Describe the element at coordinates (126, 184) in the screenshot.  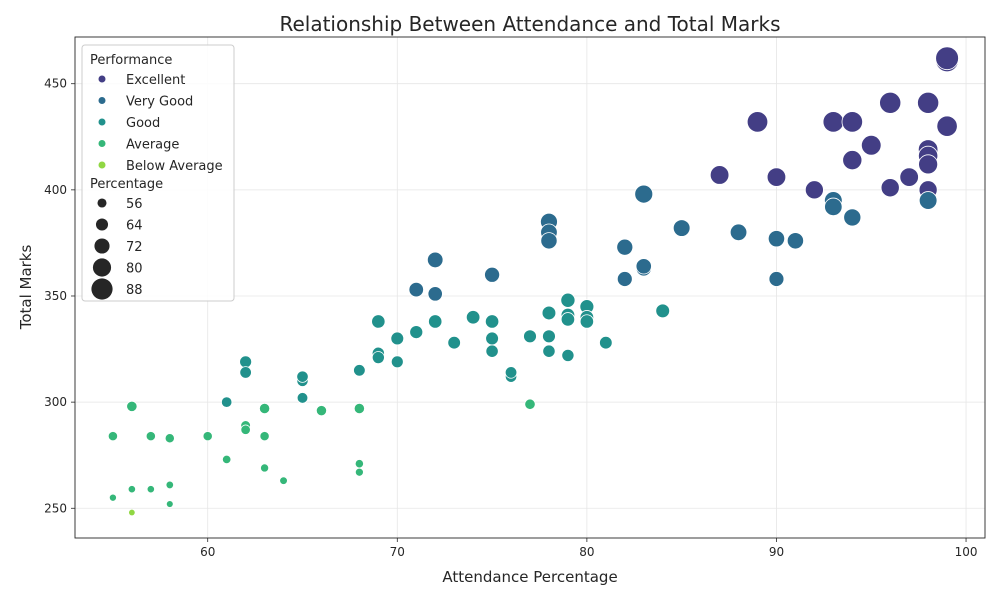
I see `legend-size-title: Percentage` at that location.